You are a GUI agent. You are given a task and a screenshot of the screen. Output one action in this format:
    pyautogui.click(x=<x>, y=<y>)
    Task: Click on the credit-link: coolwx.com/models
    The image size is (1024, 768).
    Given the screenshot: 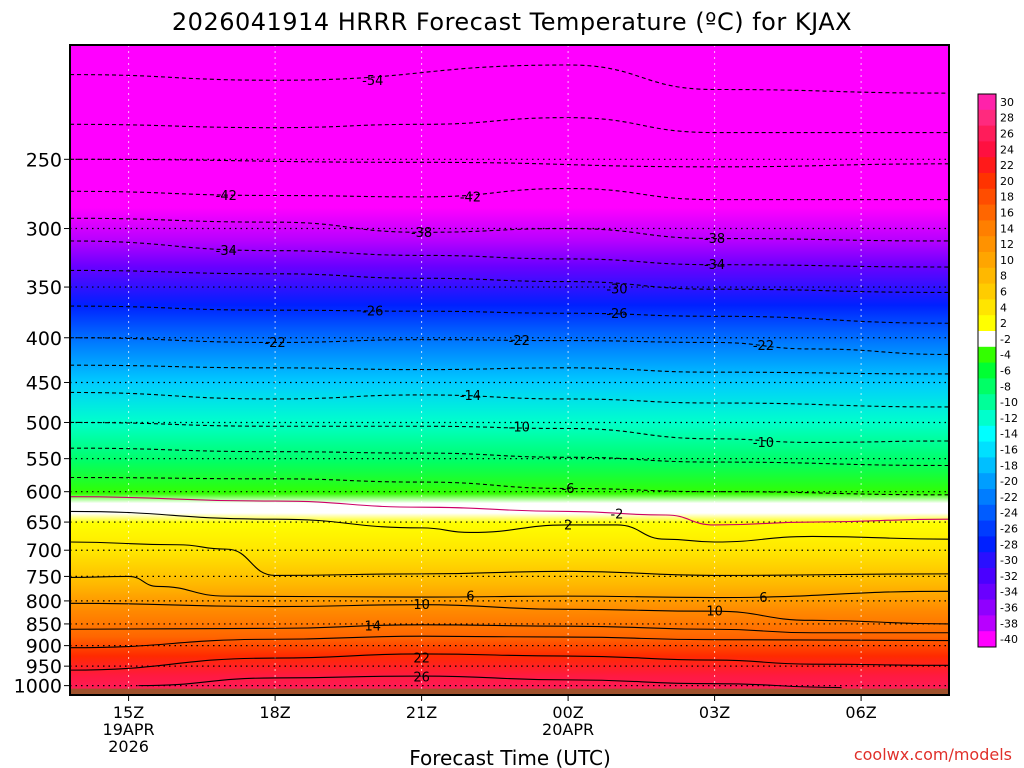 What is the action you would take?
    pyautogui.click(x=933, y=754)
    